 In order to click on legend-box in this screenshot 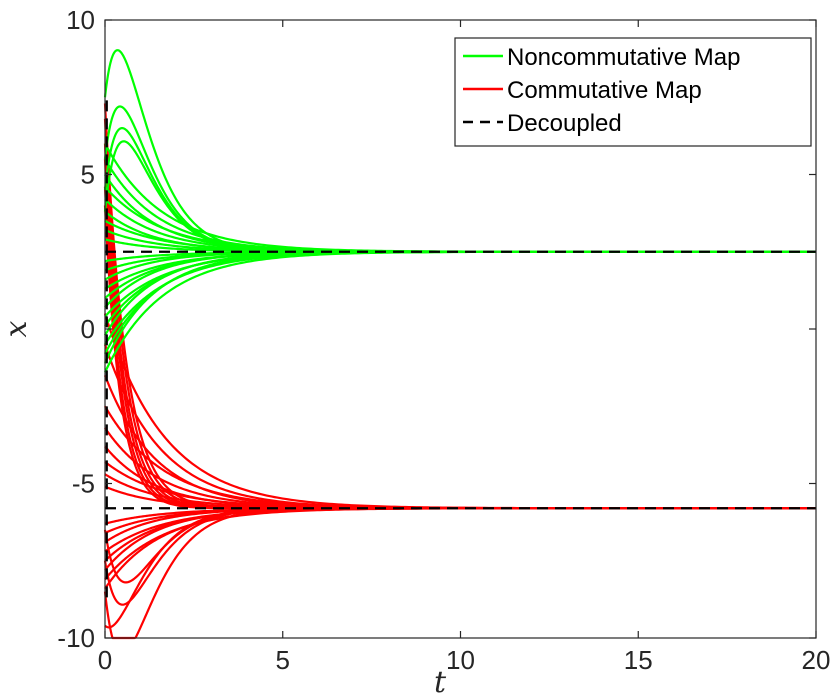, I will do `click(633, 92)`.